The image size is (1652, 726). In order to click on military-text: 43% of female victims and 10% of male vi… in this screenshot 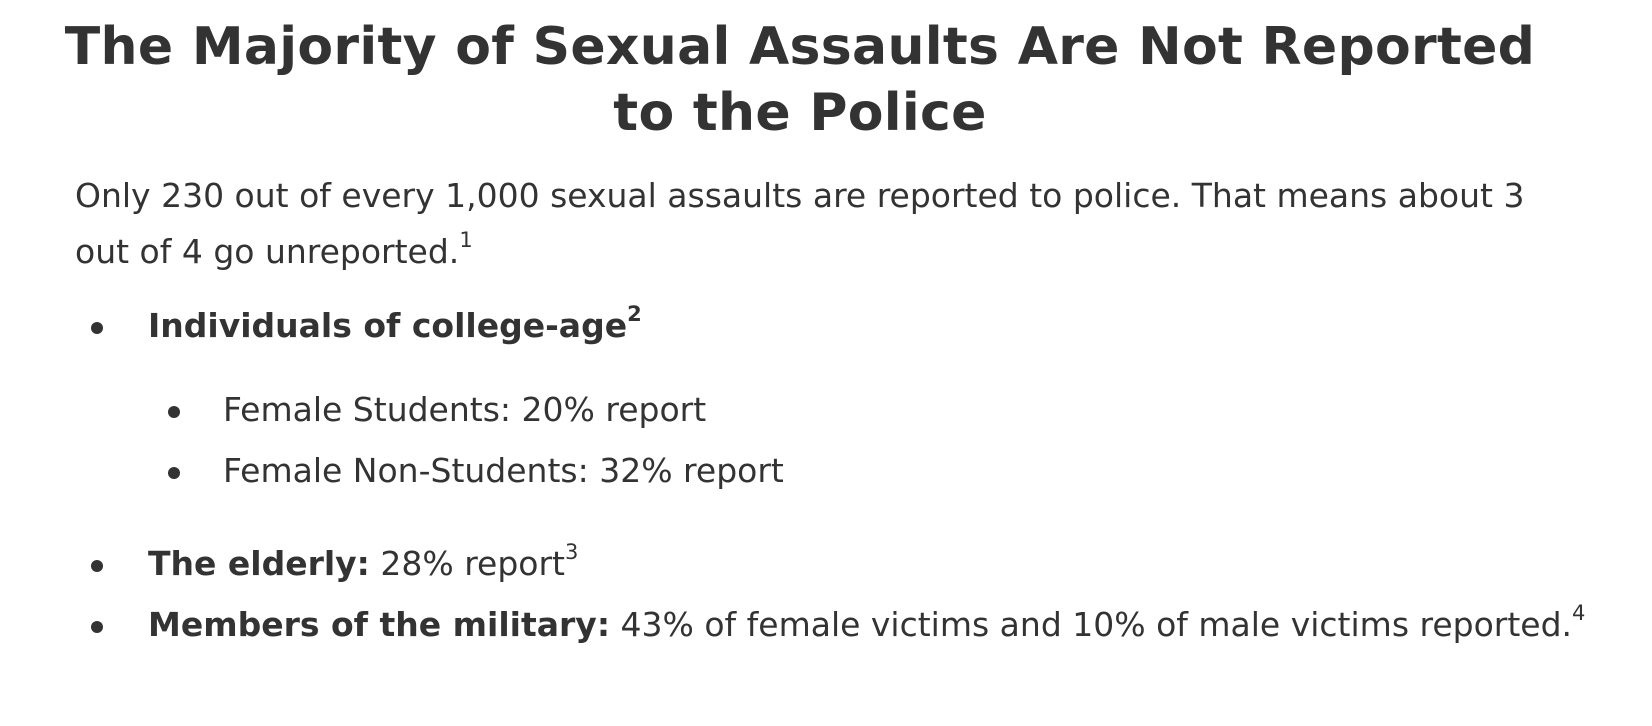, I will do `click(1091, 624)`.